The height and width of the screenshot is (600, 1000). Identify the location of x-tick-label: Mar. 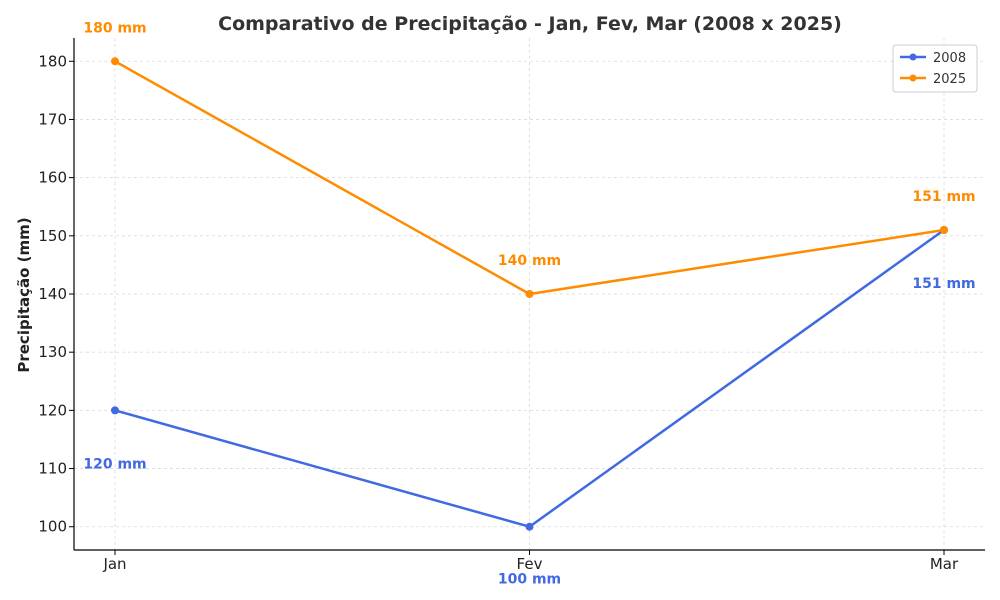
(944, 564).